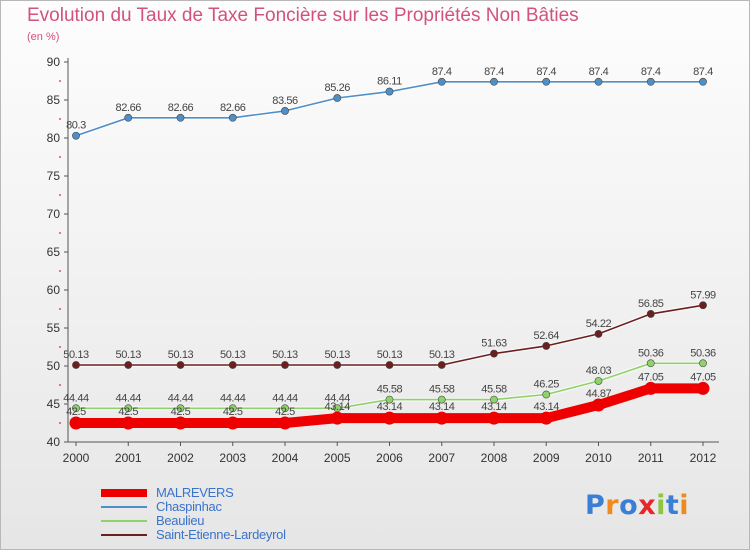  What do you see at coordinates (337, 418) in the screenshot?
I see `data-point-malrevers-2005` at bounding box center [337, 418].